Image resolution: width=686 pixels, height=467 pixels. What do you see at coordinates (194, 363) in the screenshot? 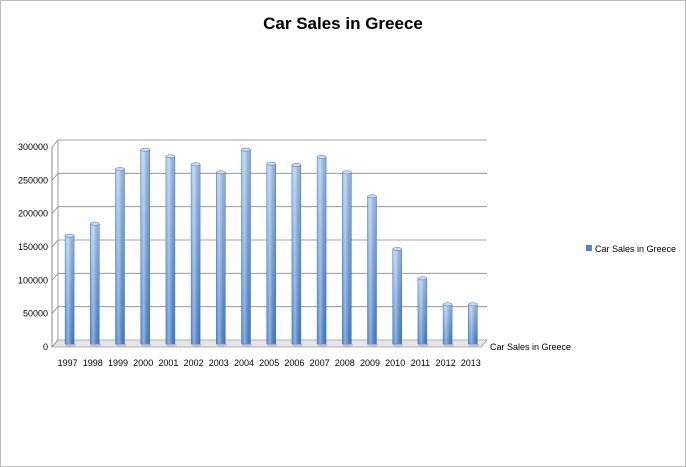
I see `x-tick-label: 2002` at bounding box center [194, 363].